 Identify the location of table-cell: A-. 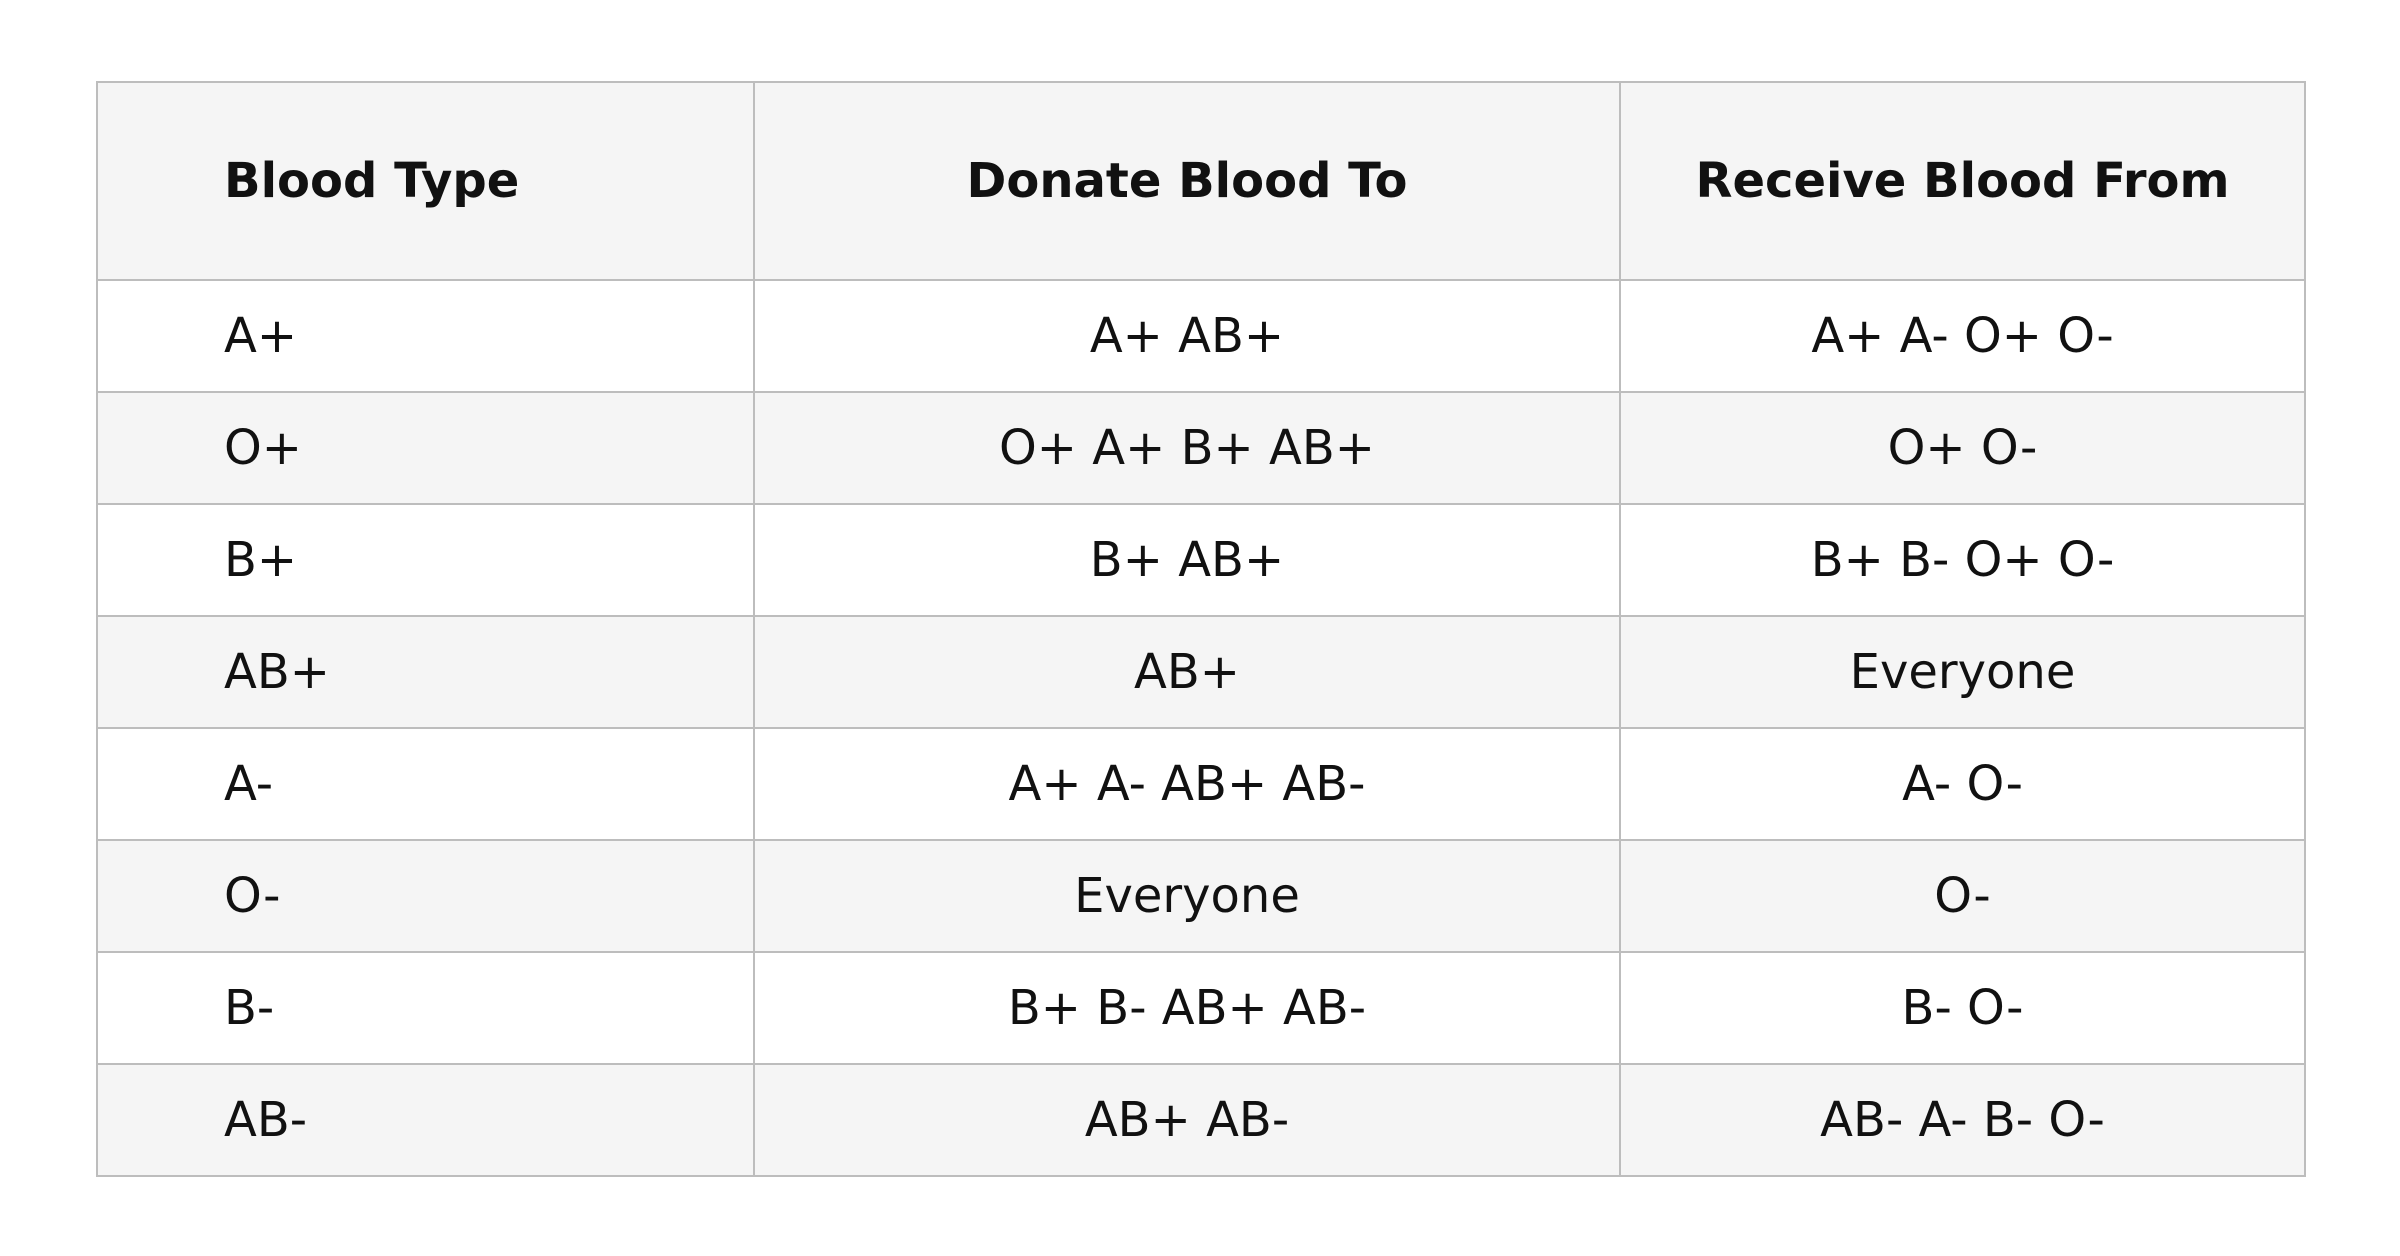
(425, 784).